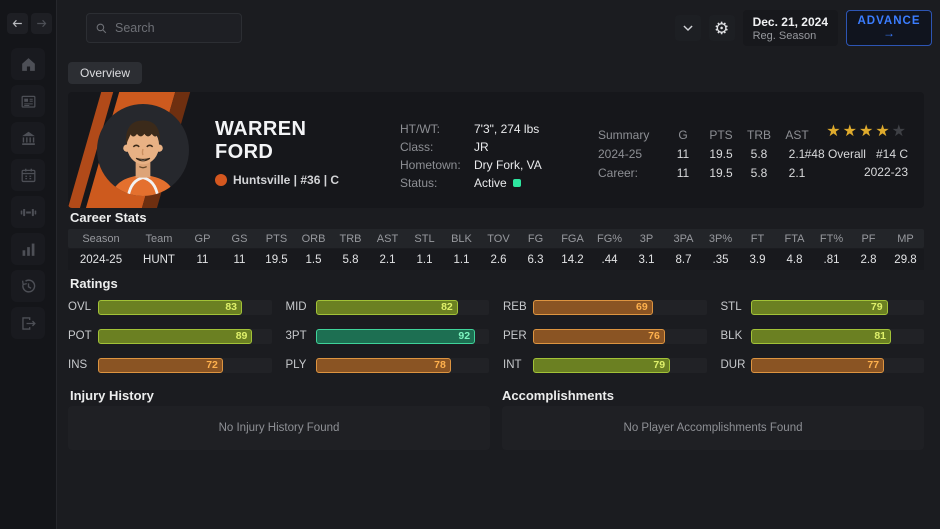  Describe the element at coordinates (244, 152) in the screenshot. I see `player-last-name: FORD` at that location.